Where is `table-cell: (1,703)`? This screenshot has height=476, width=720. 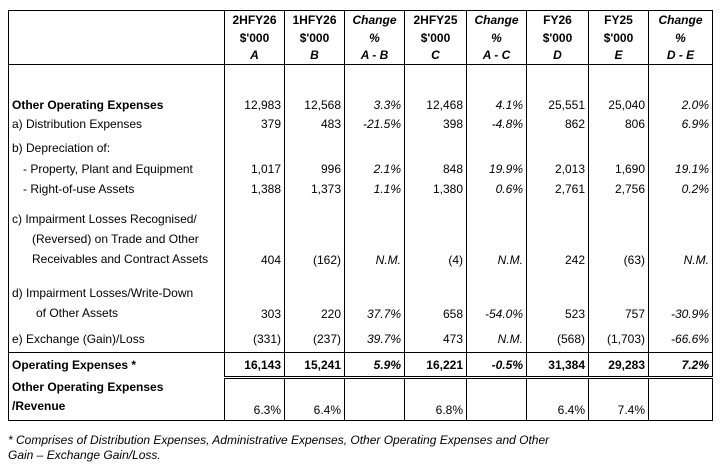
table-cell: (1,703) is located at coordinates (618, 339).